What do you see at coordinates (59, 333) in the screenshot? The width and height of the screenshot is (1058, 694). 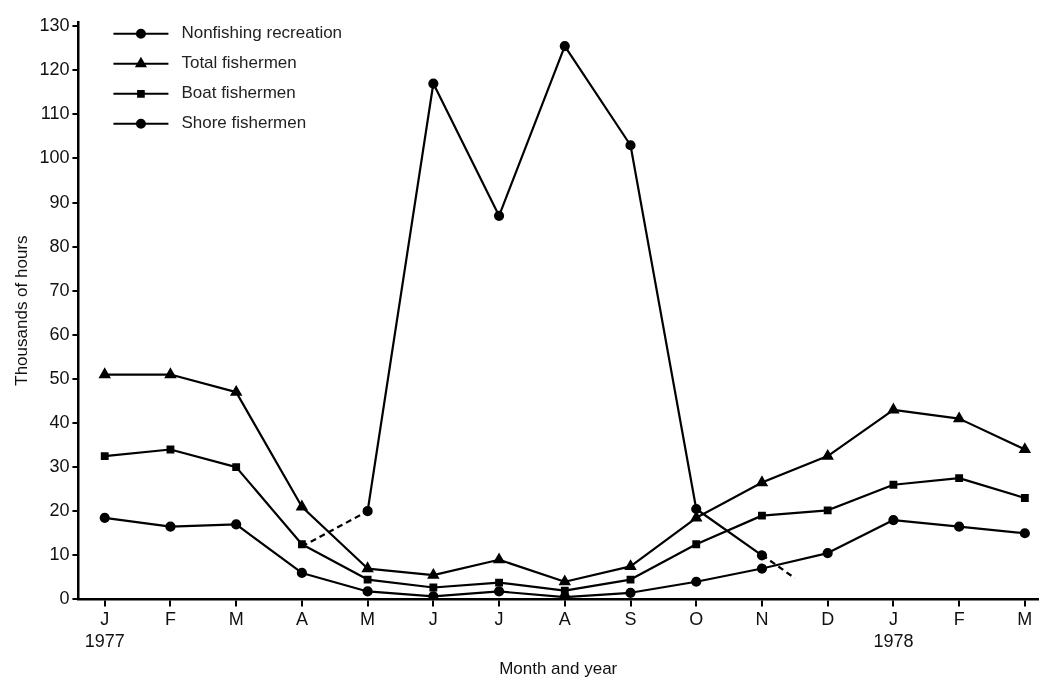 I see `y-tick-label: 60` at bounding box center [59, 333].